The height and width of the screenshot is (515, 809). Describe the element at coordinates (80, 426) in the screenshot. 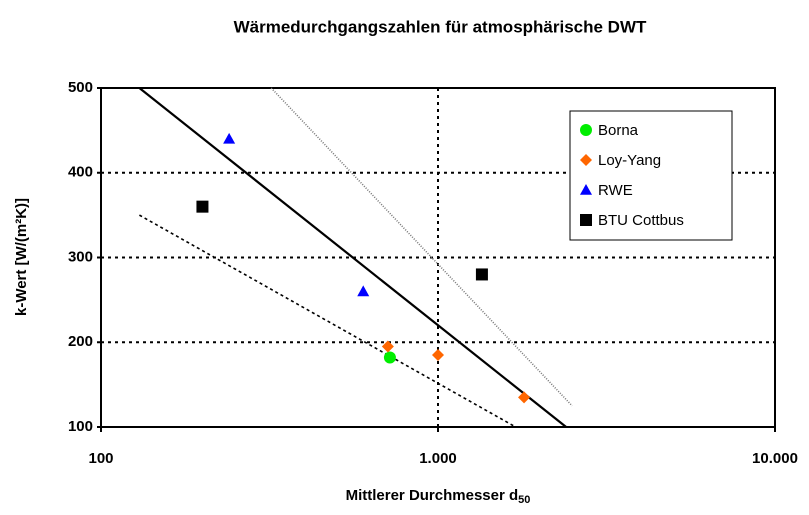

I see `y-tick-label: 100` at that location.